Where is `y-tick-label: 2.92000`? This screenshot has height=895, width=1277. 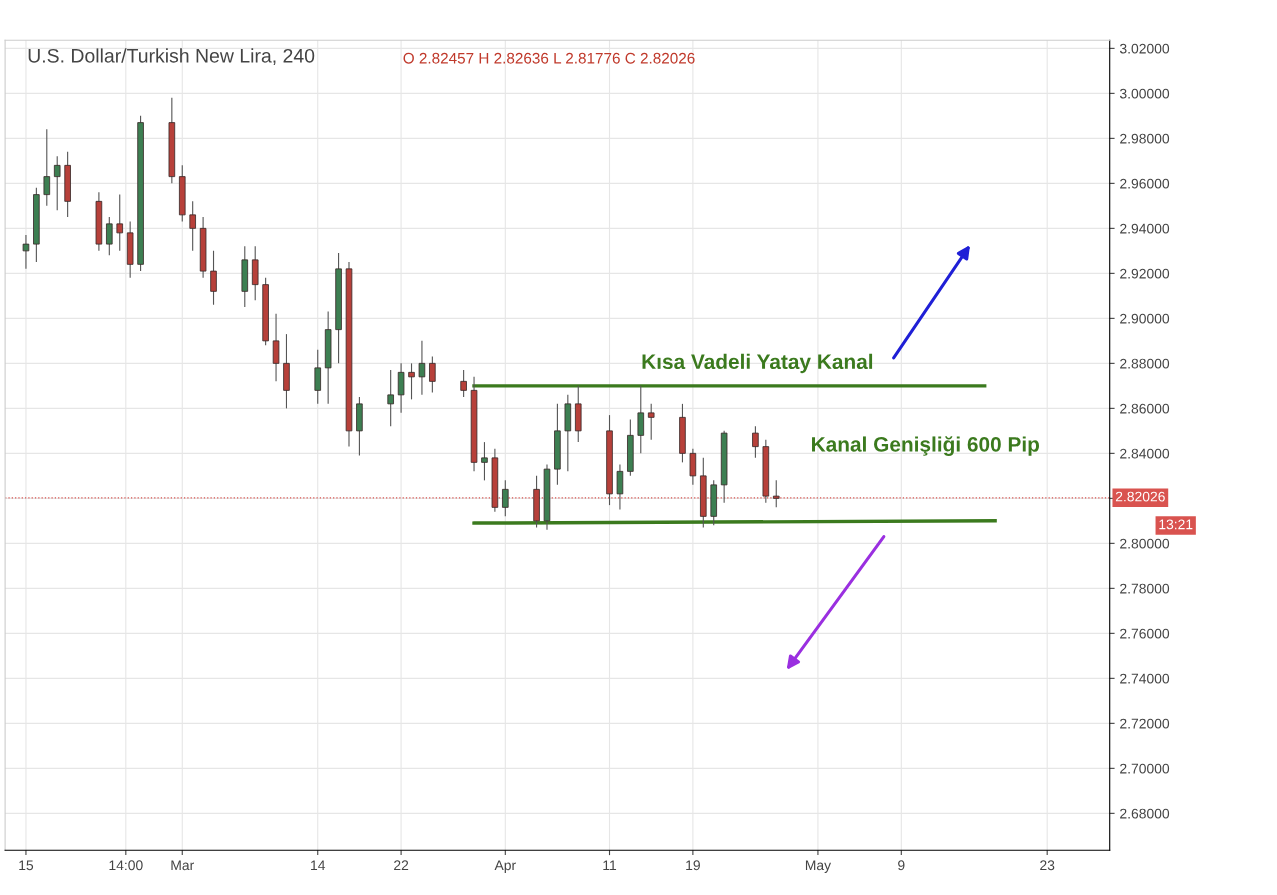
y-tick-label: 2.92000 is located at coordinates (1145, 273).